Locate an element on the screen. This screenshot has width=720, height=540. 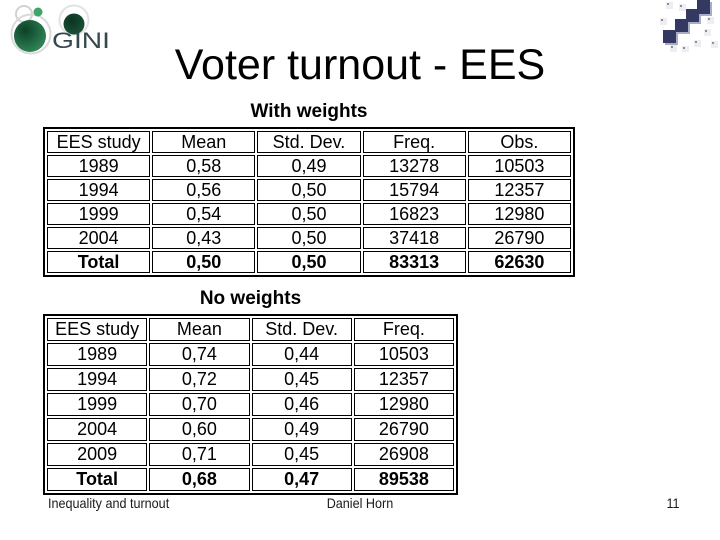
table-cell: Obs. is located at coordinates (519, 142).